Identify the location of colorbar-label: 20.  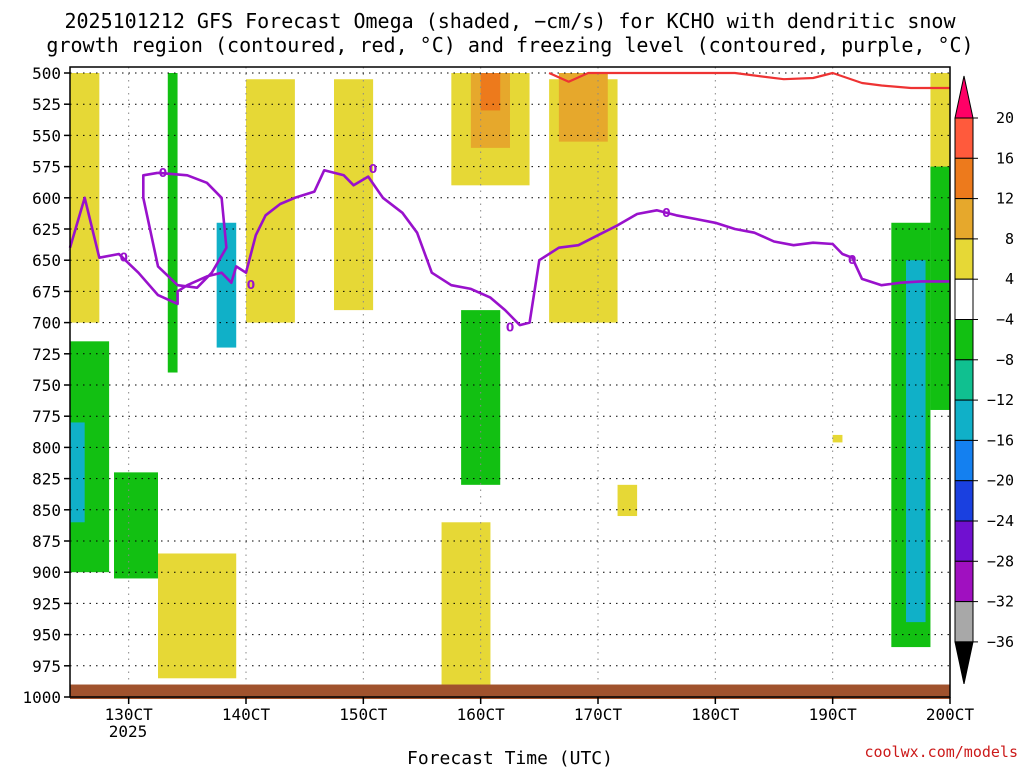
(1005, 118).